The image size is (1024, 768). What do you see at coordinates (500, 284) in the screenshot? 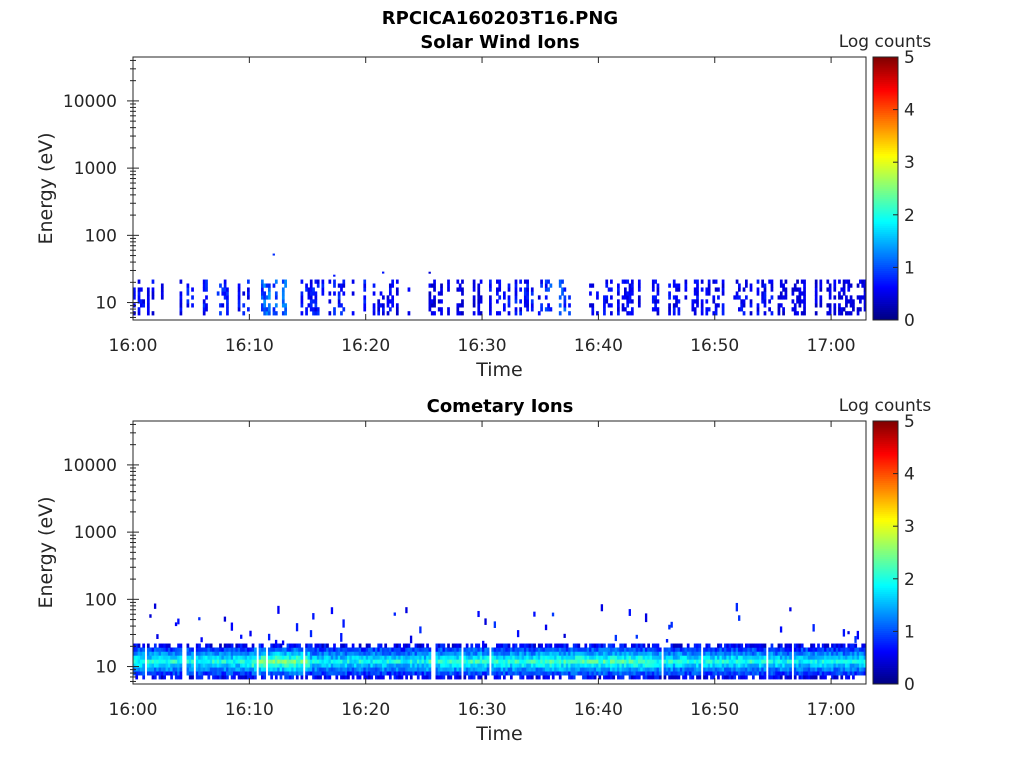
I see `heatmap` at bounding box center [500, 284].